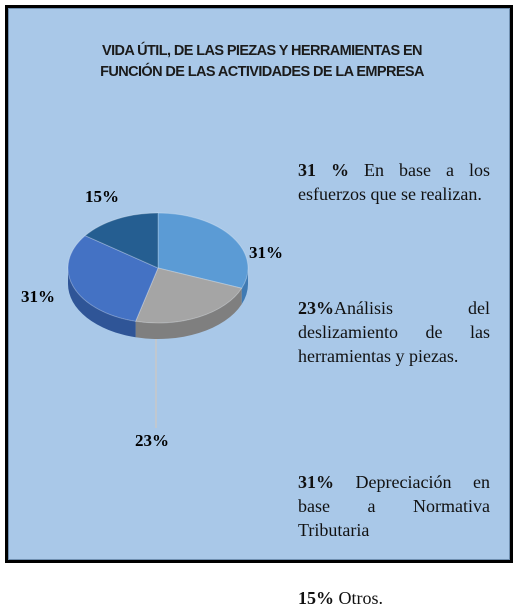 This screenshot has height=614, width=520. I want to click on legend-item: 15% Otros., so click(394, 598).